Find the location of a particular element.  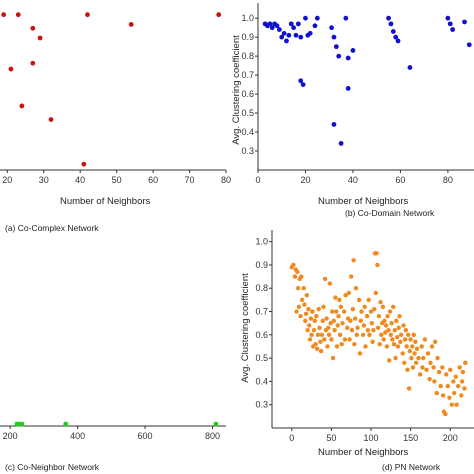

y-tick-label: 0.7 is located at coordinates (247, 75).